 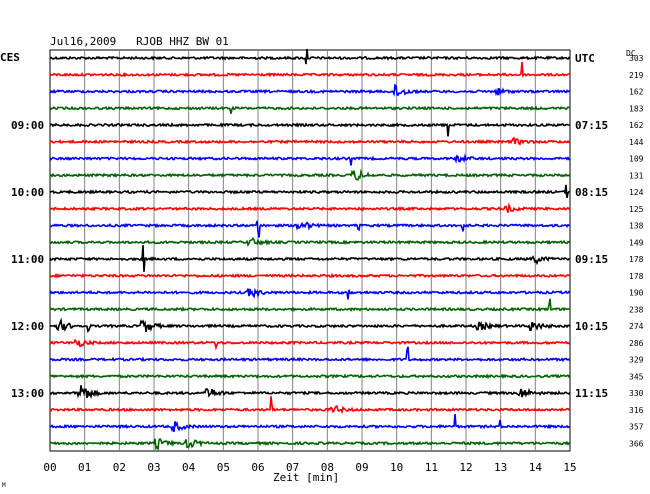 What do you see at coordinates (306, 477) in the screenshot?
I see `x-axis-label: Zeit [min]` at bounding box center [306, 477].